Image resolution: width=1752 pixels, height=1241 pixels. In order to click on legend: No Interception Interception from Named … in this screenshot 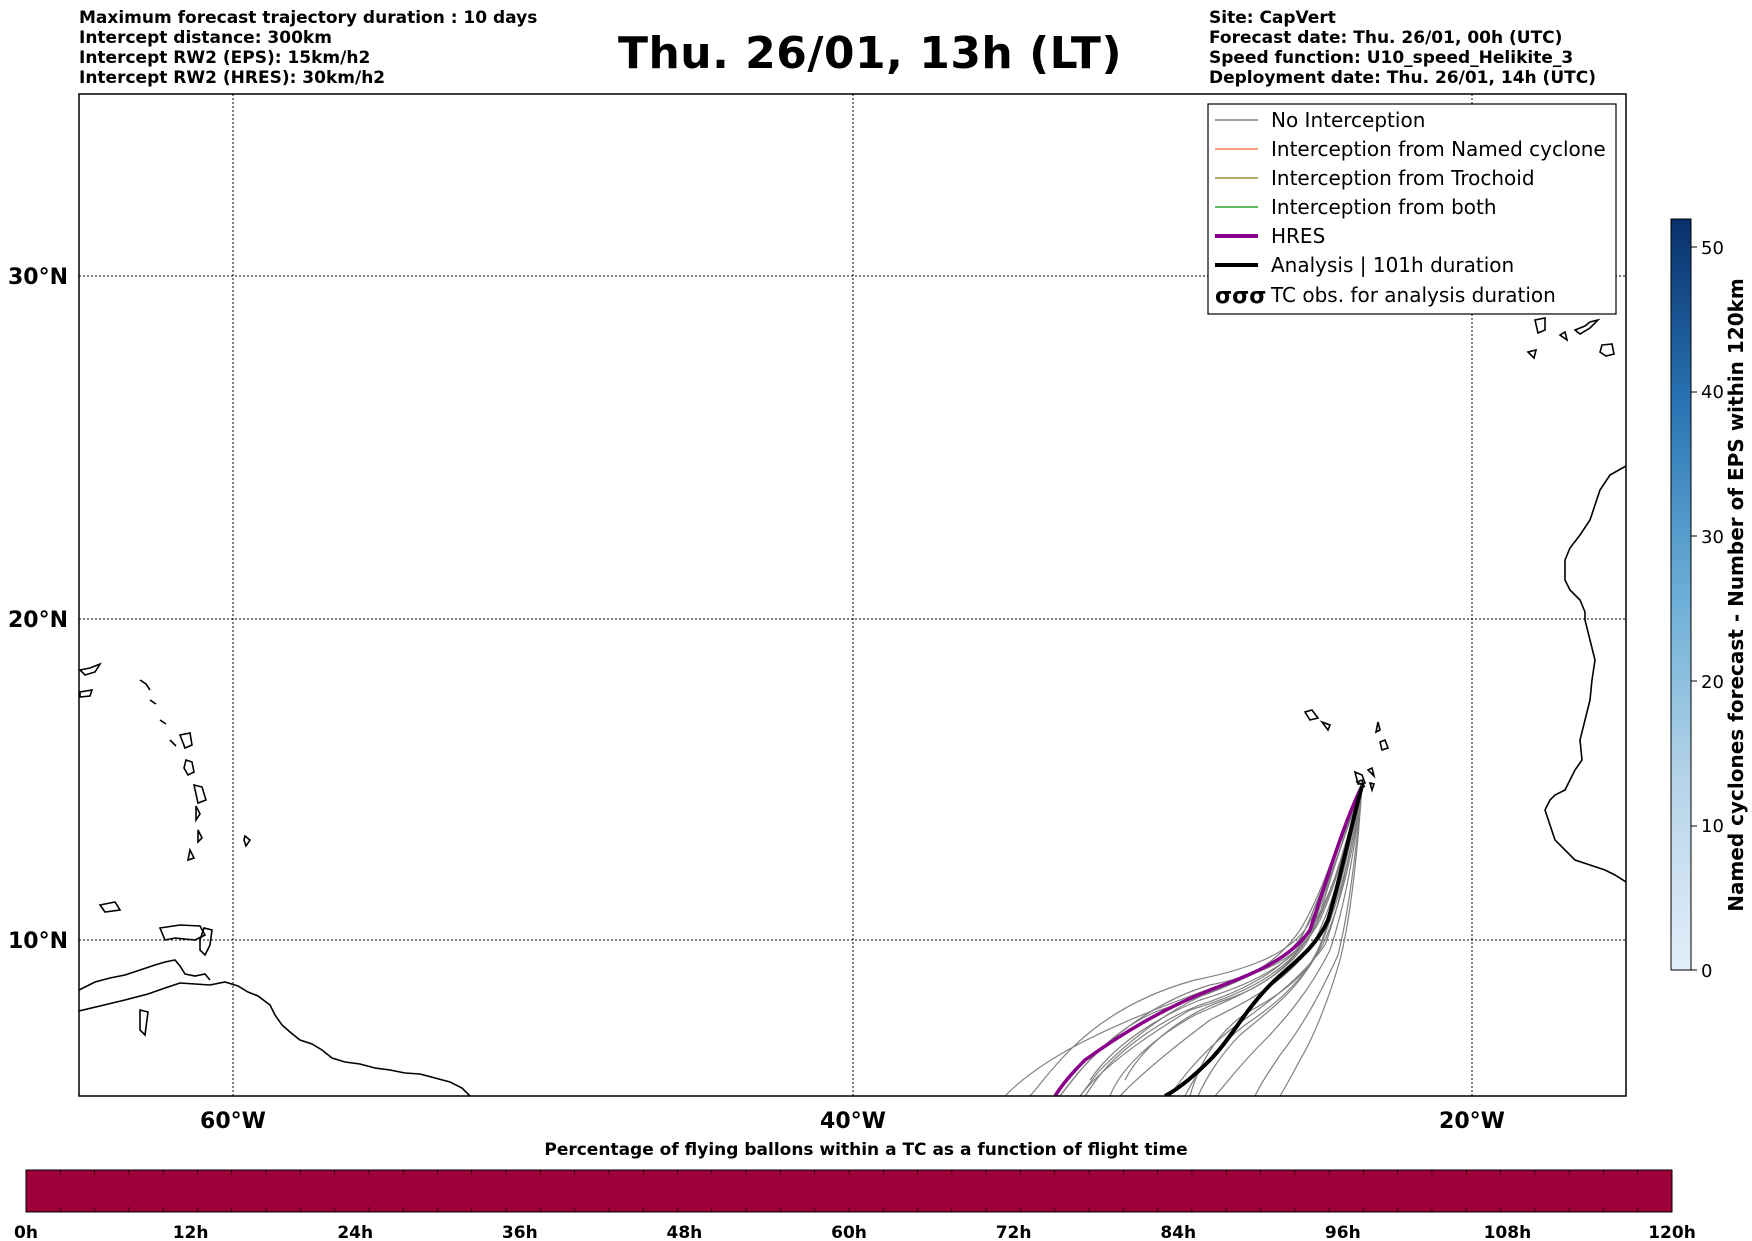, I will do `click(1412, 209)`.